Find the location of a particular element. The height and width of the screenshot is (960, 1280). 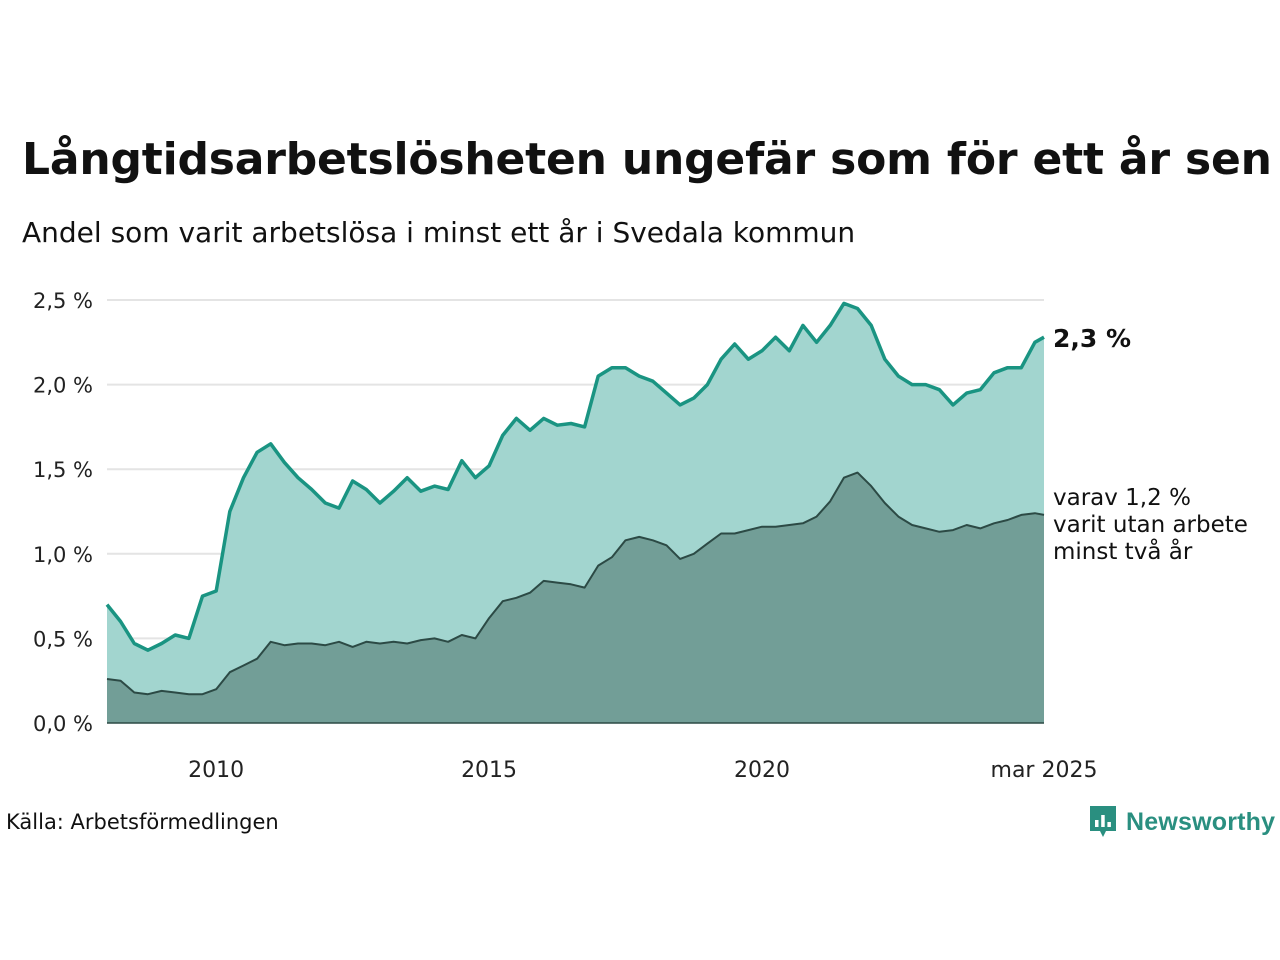

y-tick-label: 0,0 % is located at coordinates (63, 724).